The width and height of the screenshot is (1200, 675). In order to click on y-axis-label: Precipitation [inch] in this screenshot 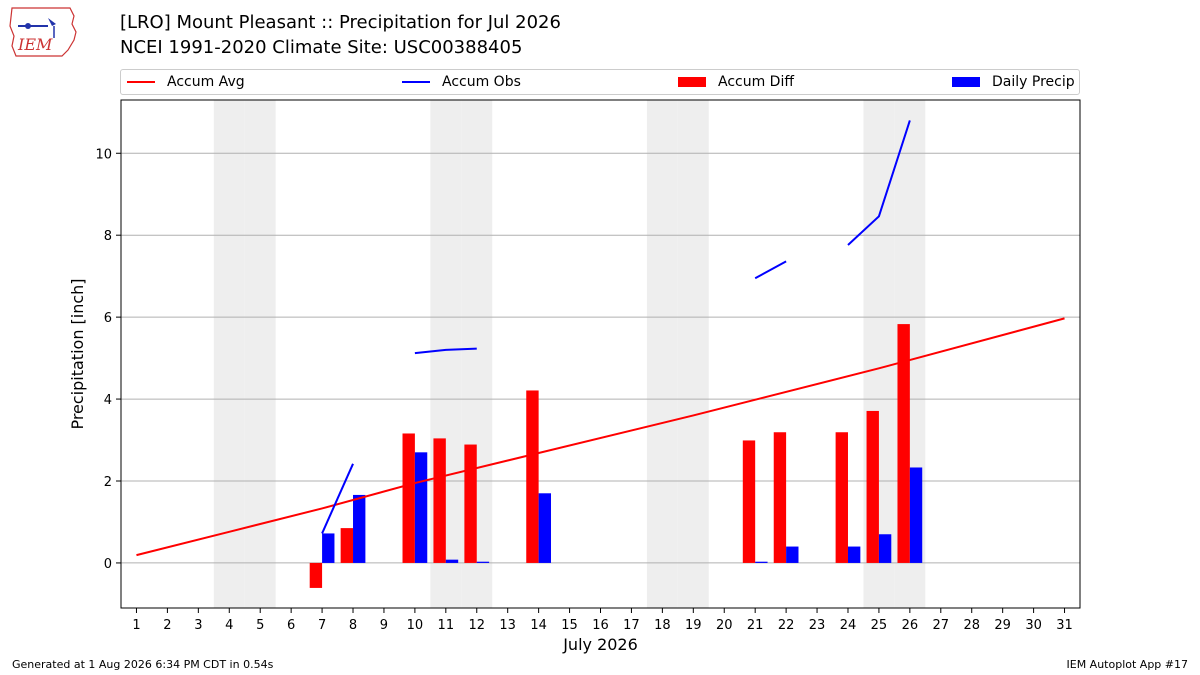, I will do `click(77, 353)`.